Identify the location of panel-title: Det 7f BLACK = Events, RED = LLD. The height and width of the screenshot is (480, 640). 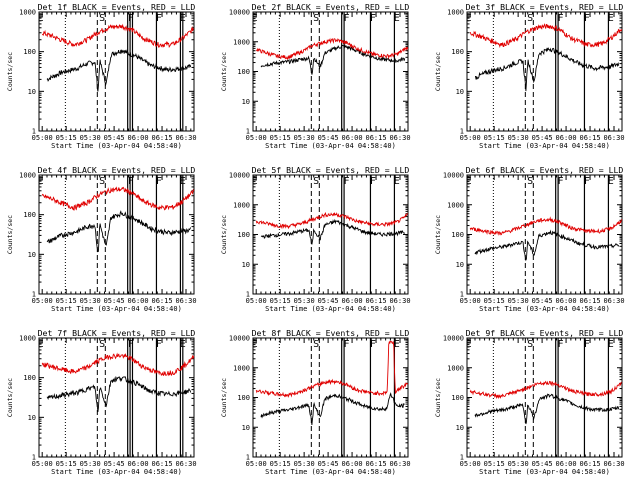
(117, 333).